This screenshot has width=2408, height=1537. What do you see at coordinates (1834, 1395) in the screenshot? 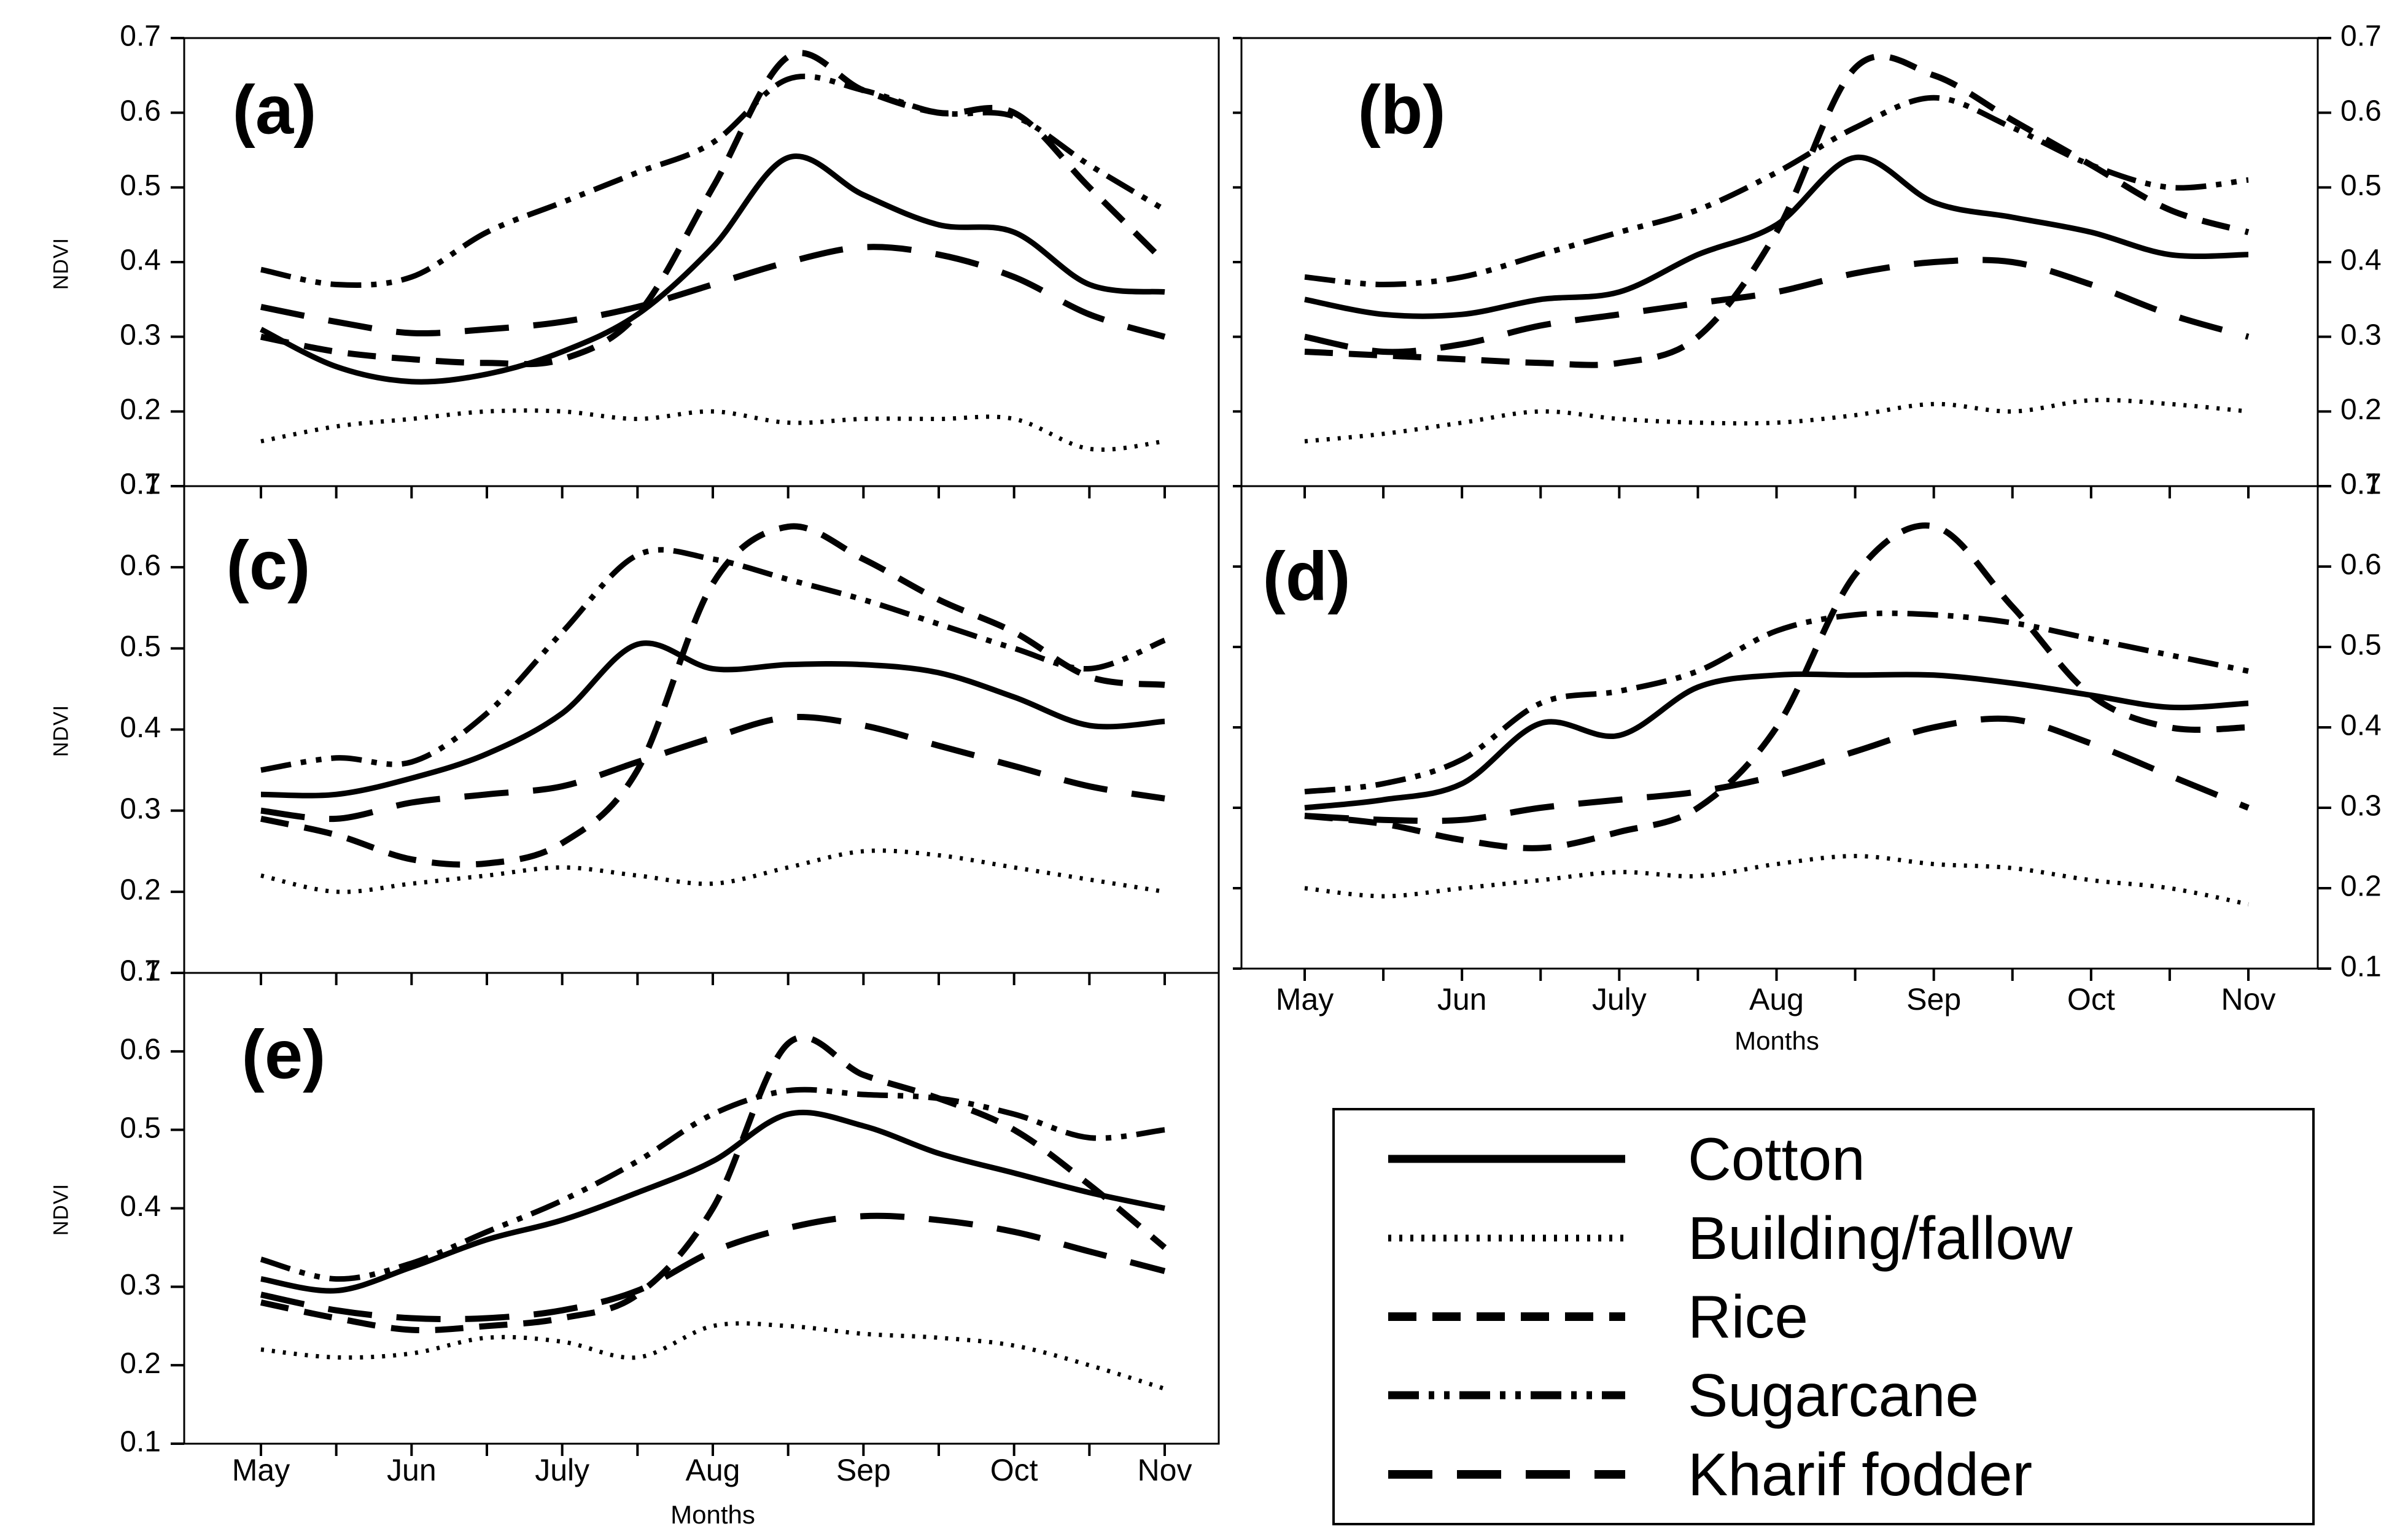
I see `legend-label-sugarcane: Sugarcane` at bounding box center [1834, 1395].